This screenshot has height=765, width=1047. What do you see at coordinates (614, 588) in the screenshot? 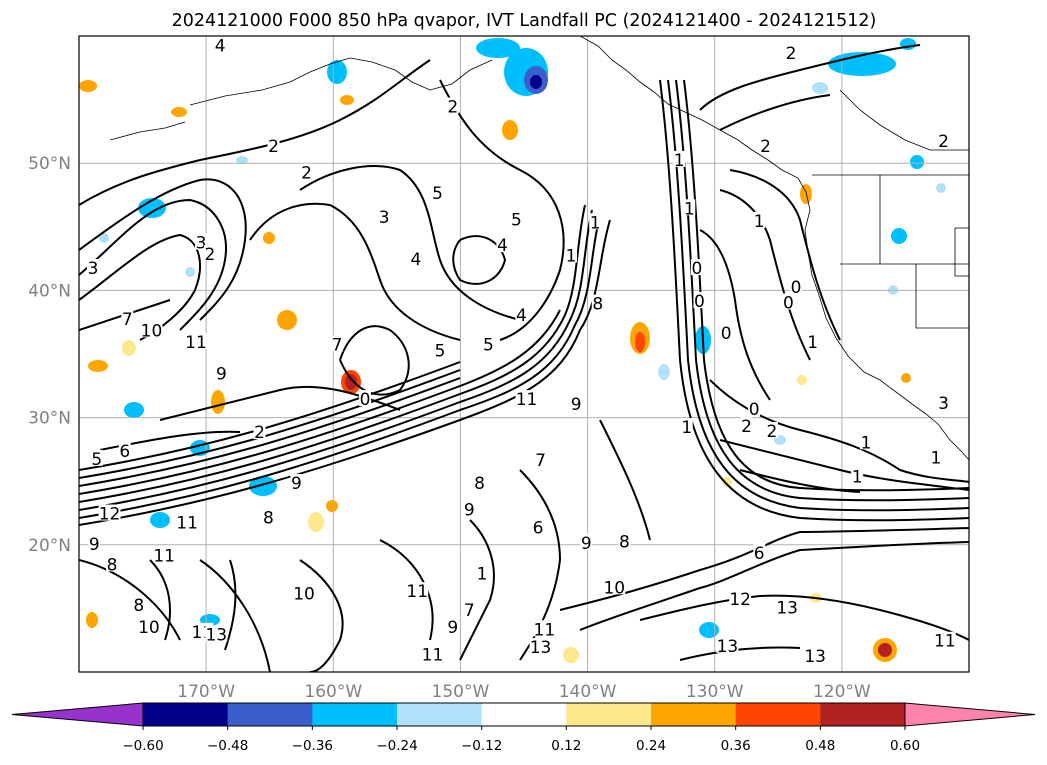
I see `contour-label: 10` at bounding box center [614, 588].